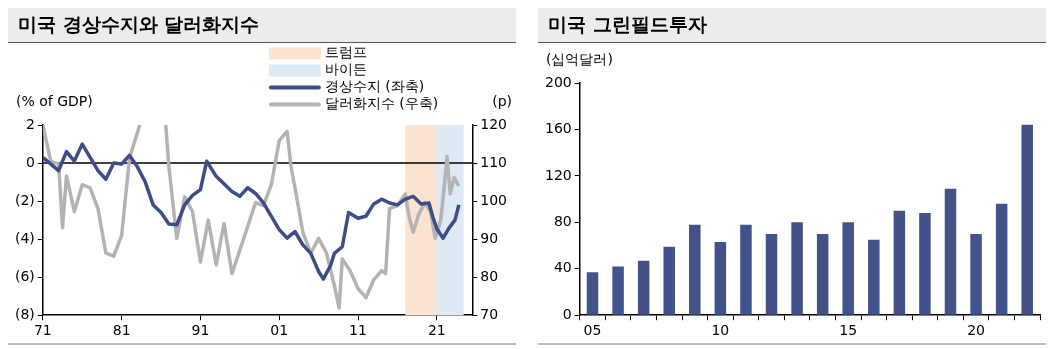 Image resolution: width=1054 pixels, height=349 pixels. I want to click on y-tick-label: (2), so click(24, 199).